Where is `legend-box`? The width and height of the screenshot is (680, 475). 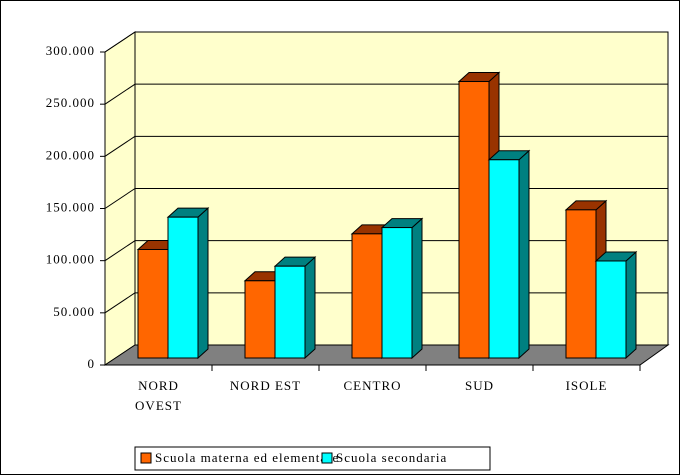
legend-box is located at coordinates (312, 458).